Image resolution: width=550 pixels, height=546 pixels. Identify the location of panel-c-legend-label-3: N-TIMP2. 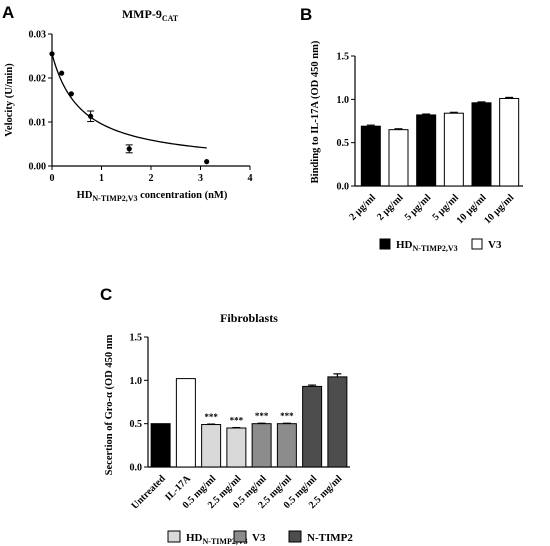
(330, 538).